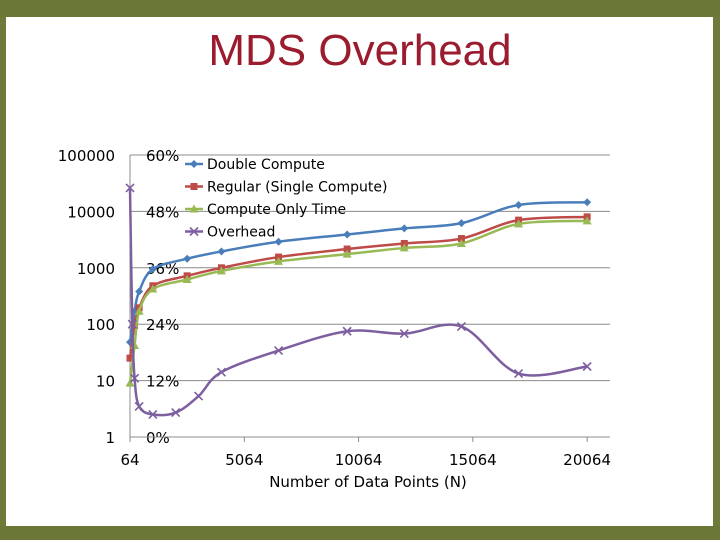 The width and height of the screenshot is (720, 540). Describe the element at coordinates (368, 482) in the screenshot. I see `x-axis-label: Number of Data Points (N)` at that location.